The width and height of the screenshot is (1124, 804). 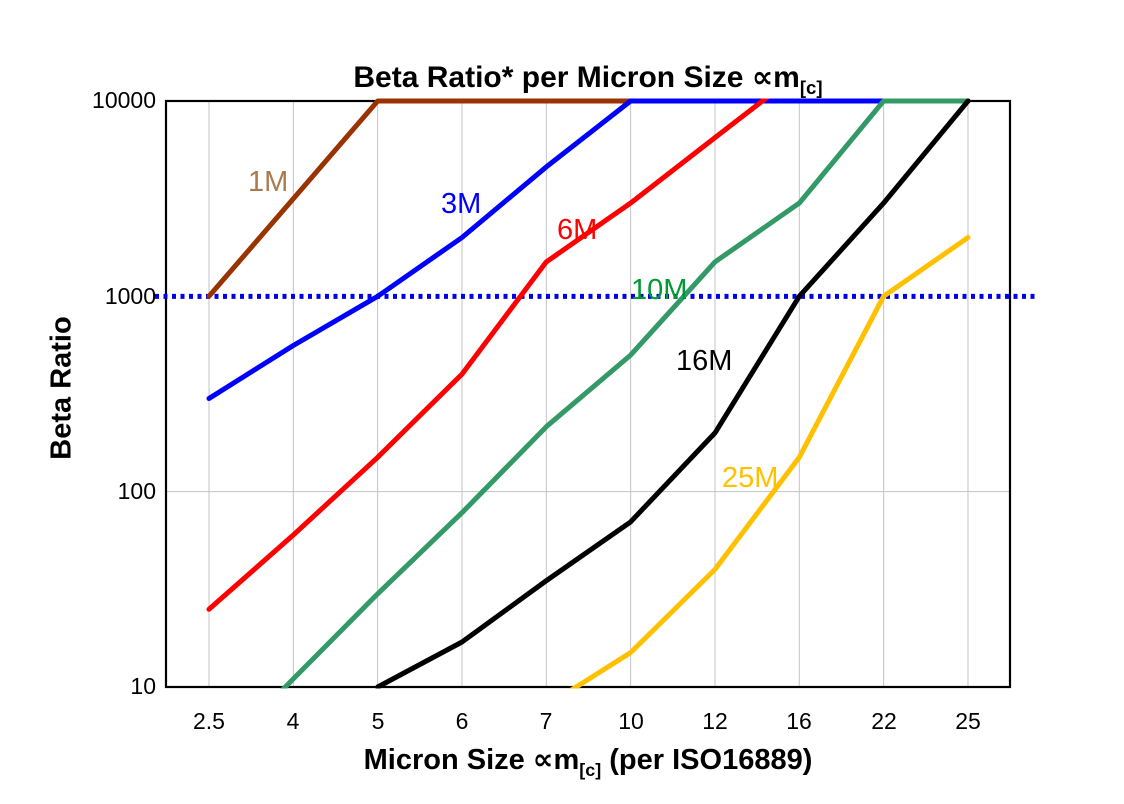 I want to click on x-axis-title-subscript: [c], so click(x=590, y=769).